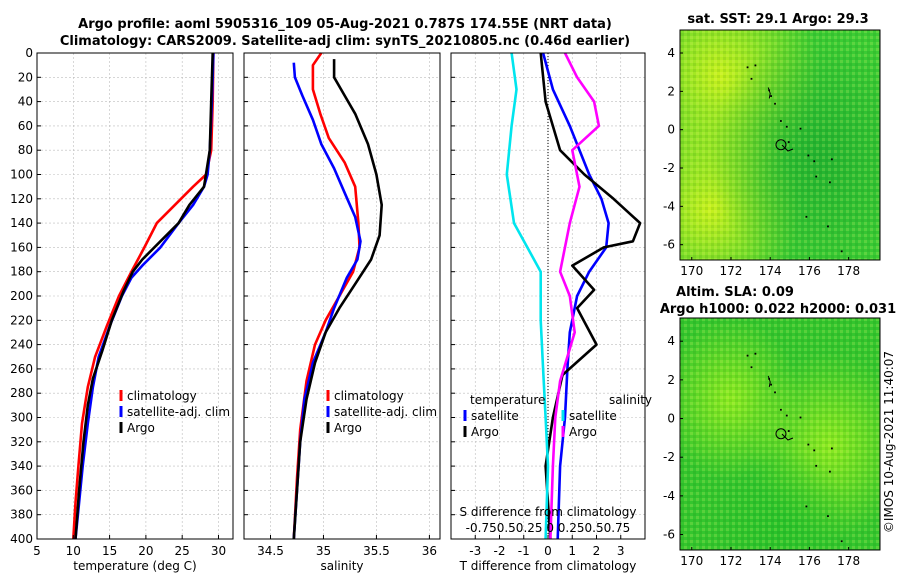  What do you see at coordinates (621, 551) in the screenshot?
I see `difference-xtick-label: 3` at bounding box center [621, 551].